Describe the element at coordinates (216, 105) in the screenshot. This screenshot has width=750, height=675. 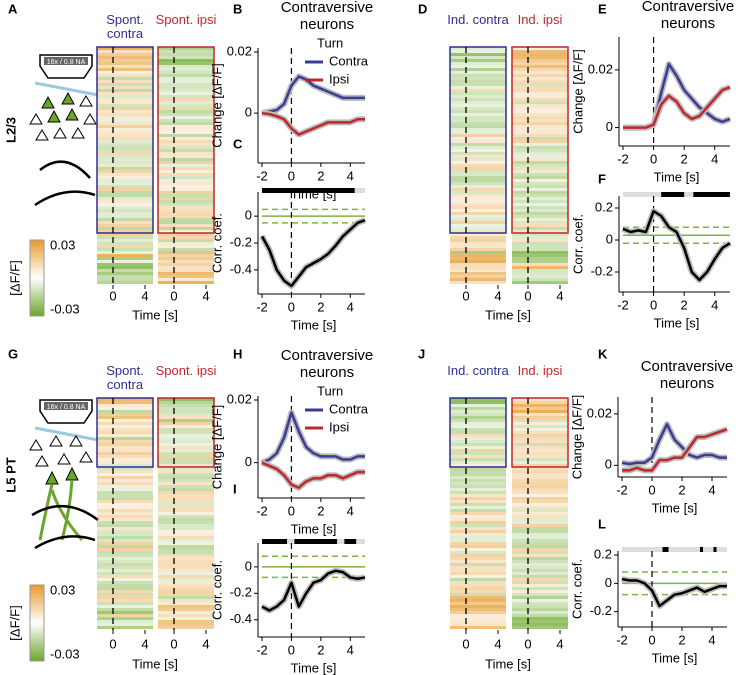
I see `y-axis-label: Change [ΔF/F]` at that location.